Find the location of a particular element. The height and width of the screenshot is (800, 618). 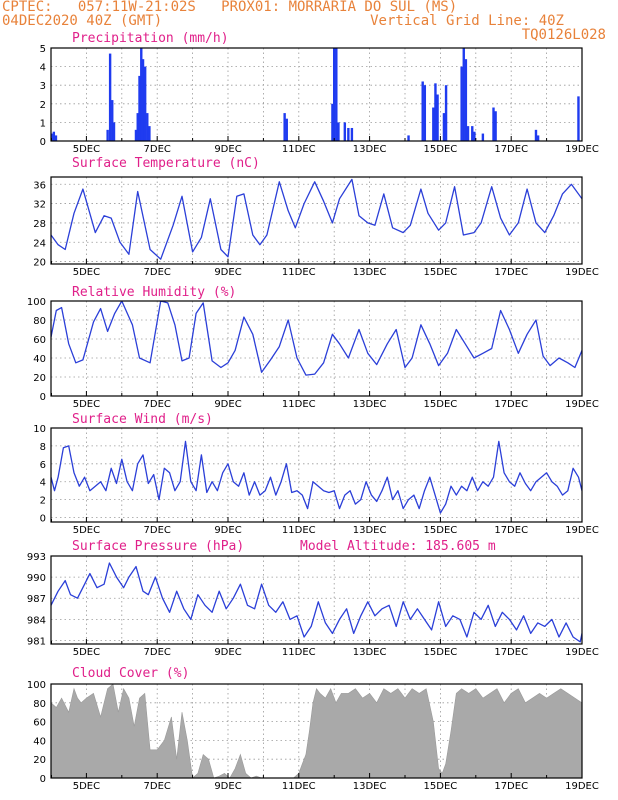

y-tick-label: 60 is located at coordinates (39, 340).